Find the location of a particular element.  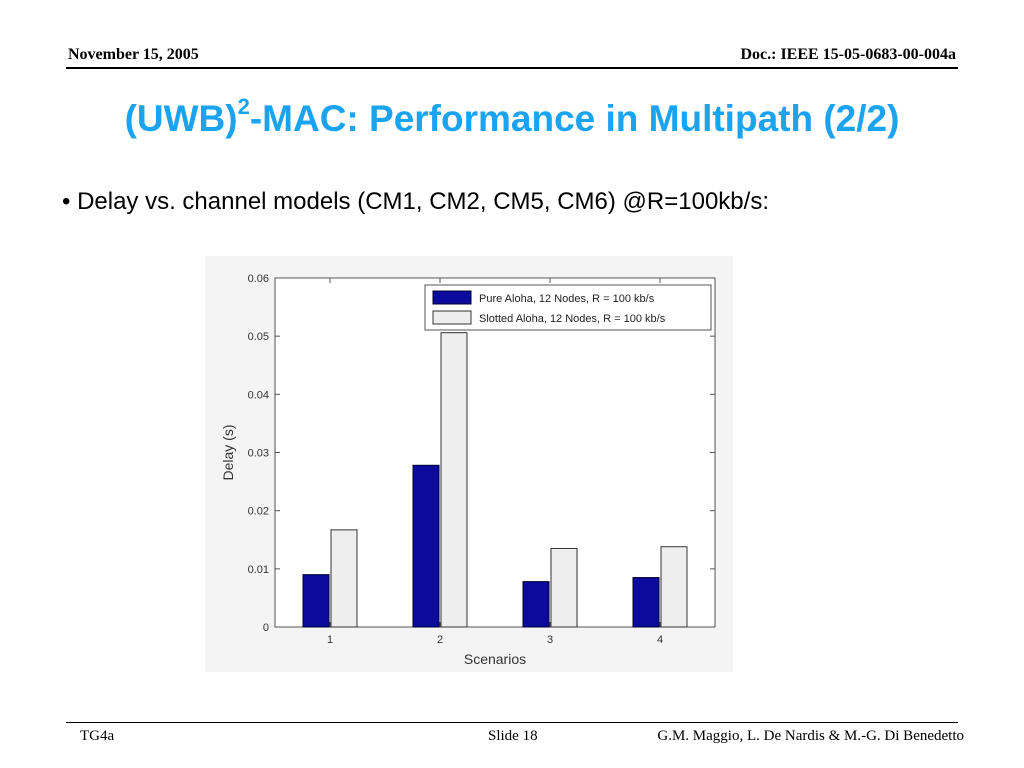

header-rule is located at coordinates (512, 68).